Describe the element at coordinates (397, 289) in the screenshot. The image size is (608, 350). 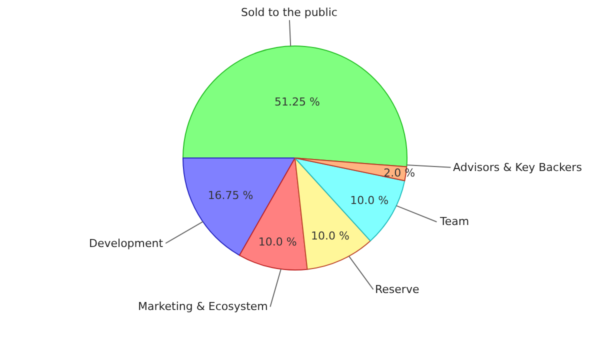
I see `slice-label: Reserve` at that location.